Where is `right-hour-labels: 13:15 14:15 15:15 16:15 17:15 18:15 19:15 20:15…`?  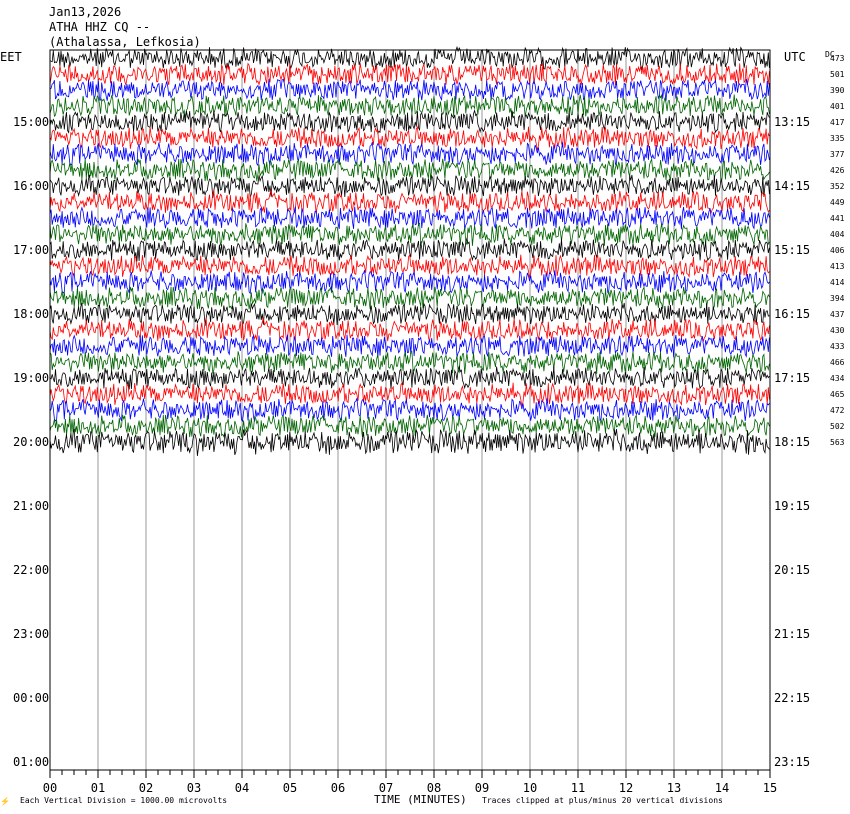 right-hour-labels: 13:15 14:15 15:15 16:15 17:15 18:15 19:15 20:15… is located at coordinates (792, 442).